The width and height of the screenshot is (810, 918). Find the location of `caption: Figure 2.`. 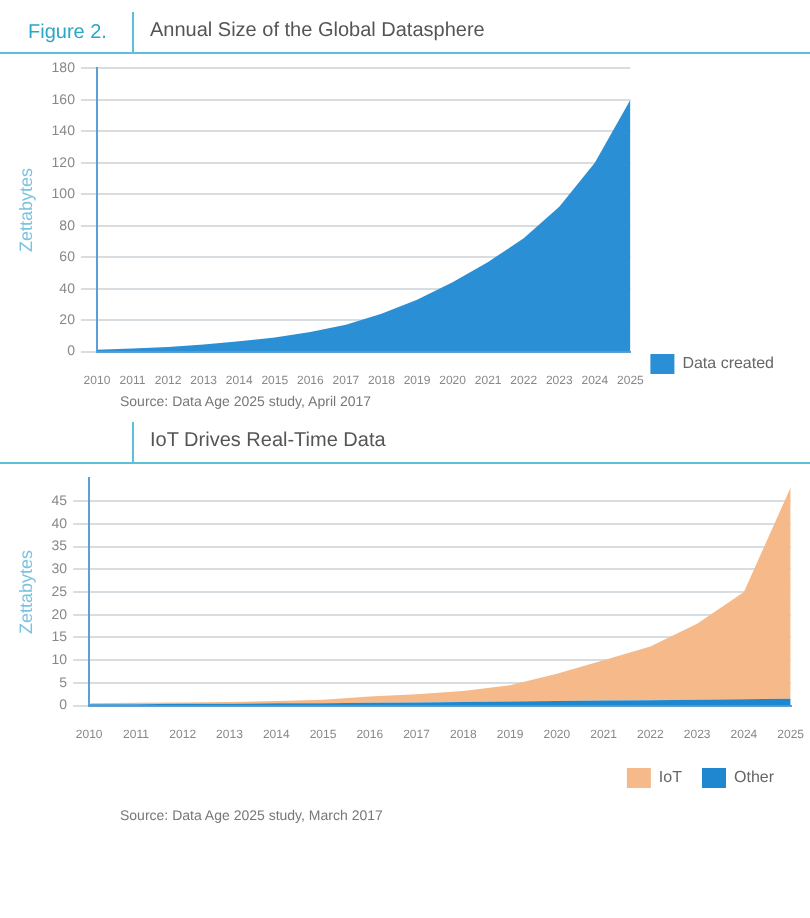

caption: Figure 2. is located at coordinates (67, 32).